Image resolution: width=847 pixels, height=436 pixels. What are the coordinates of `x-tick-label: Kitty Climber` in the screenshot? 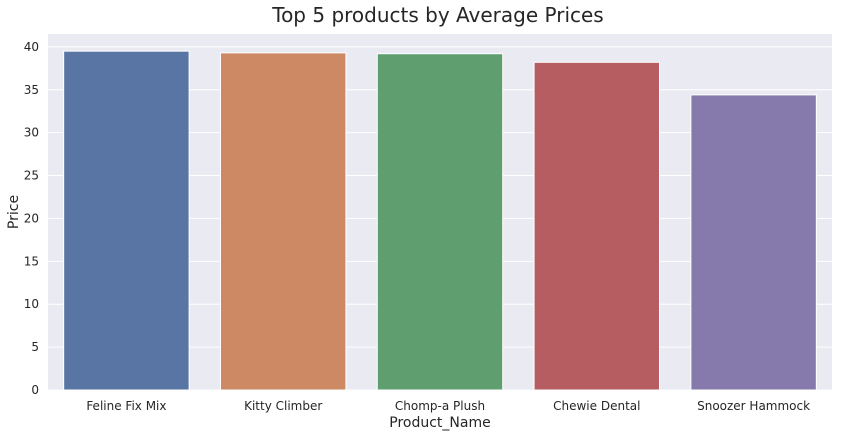 It's located at (283, 406).